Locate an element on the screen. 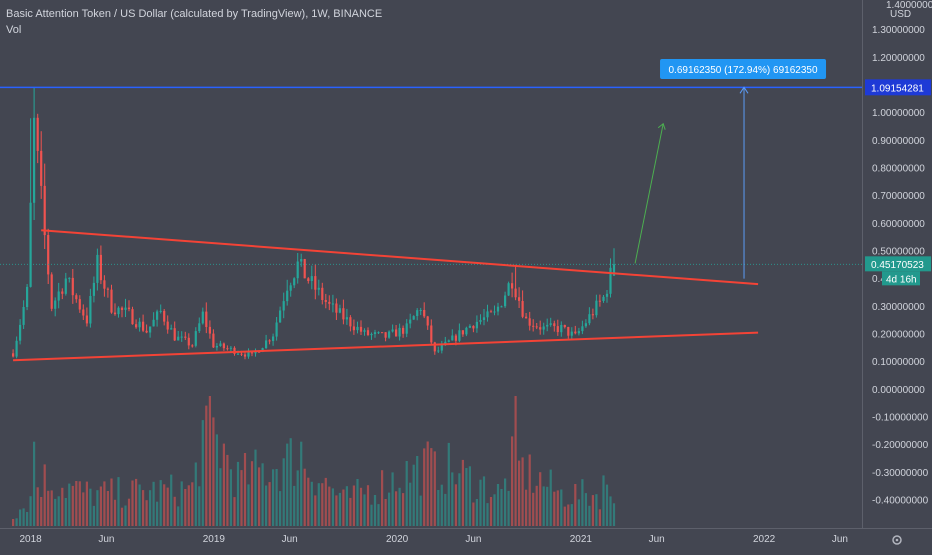 The width and height of the screenshot is (932, 555). settings-gear-icon is located at coordinates (897, 540).